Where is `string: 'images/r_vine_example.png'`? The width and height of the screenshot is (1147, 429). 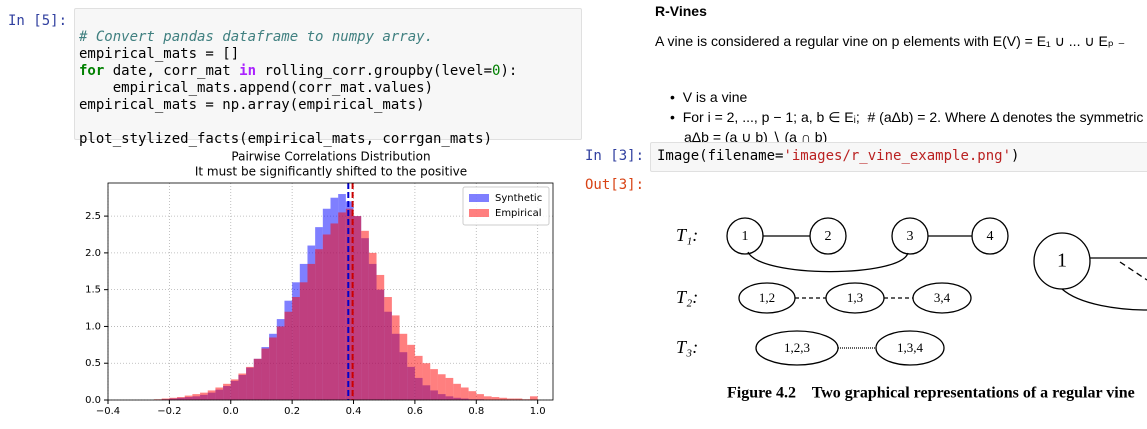
string: 'images/r_vine_example.png' is located at coordinates (897, 156).